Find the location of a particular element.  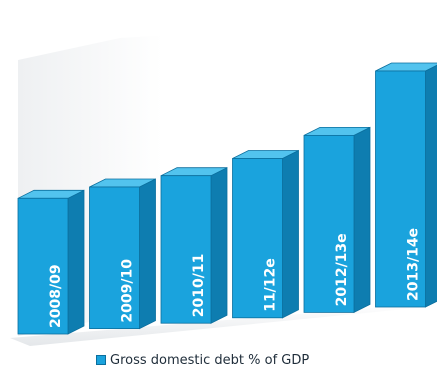

bar-6: 2013/14e is located at coordinates (406, 185).